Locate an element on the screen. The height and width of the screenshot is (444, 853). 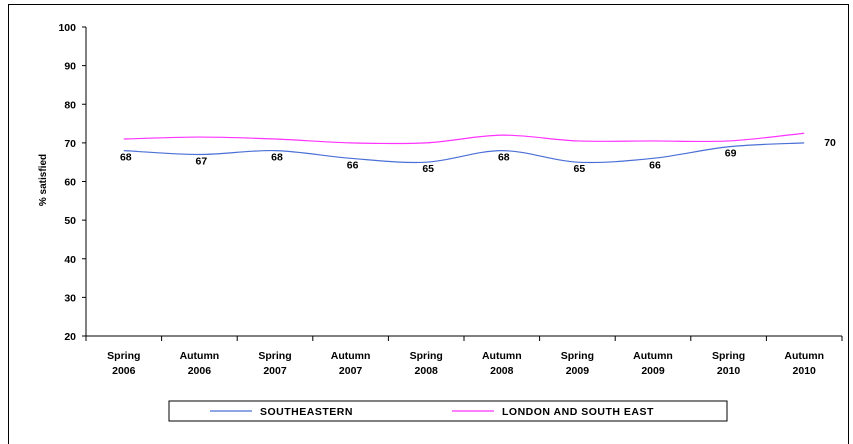
series-lines is located at coordinates (464, 148).